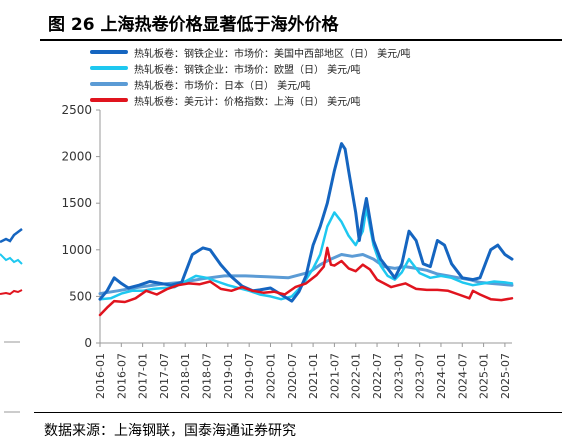 This screenshot has height=444, width=566. I want to click on x-tick-label: 2024-01, so click(441, 376).